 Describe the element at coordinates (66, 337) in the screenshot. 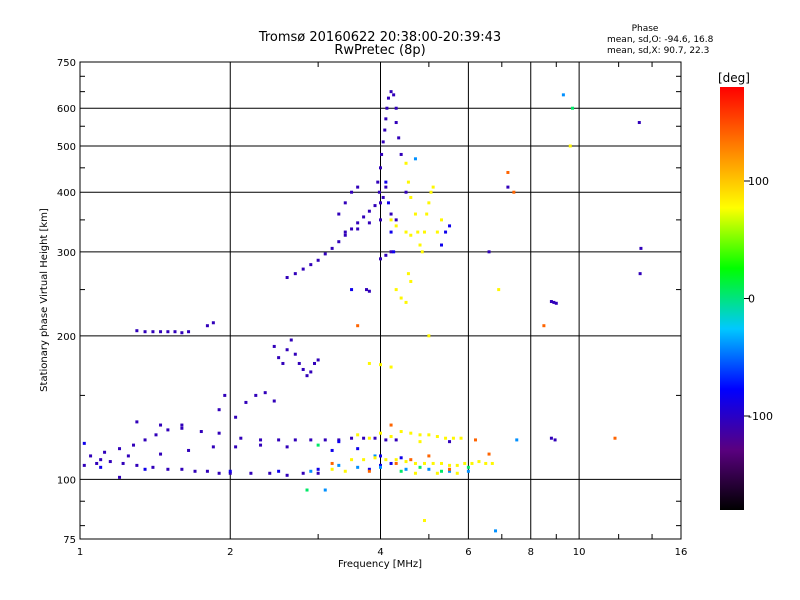

I see `y-tick-label: 200` at that location.